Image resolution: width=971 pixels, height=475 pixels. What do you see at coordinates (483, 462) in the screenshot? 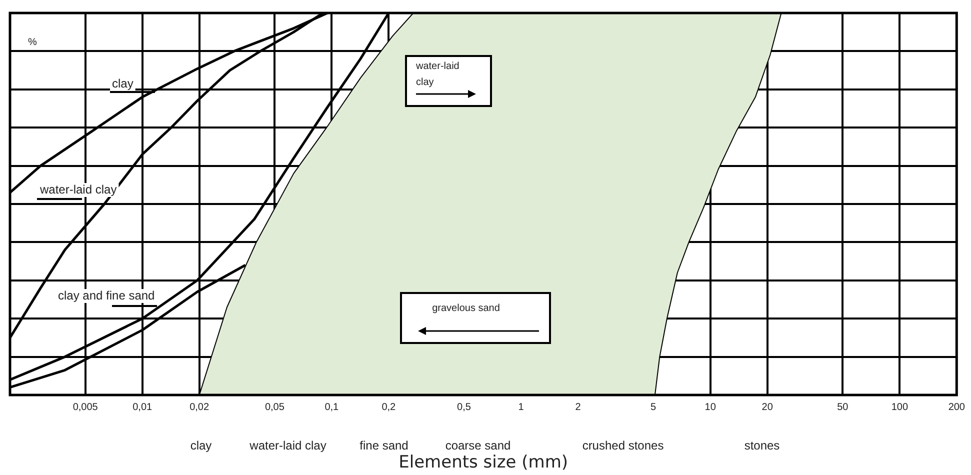
I see `x-axis-title: Elements size (mm)` at bounding box center [483, 462].